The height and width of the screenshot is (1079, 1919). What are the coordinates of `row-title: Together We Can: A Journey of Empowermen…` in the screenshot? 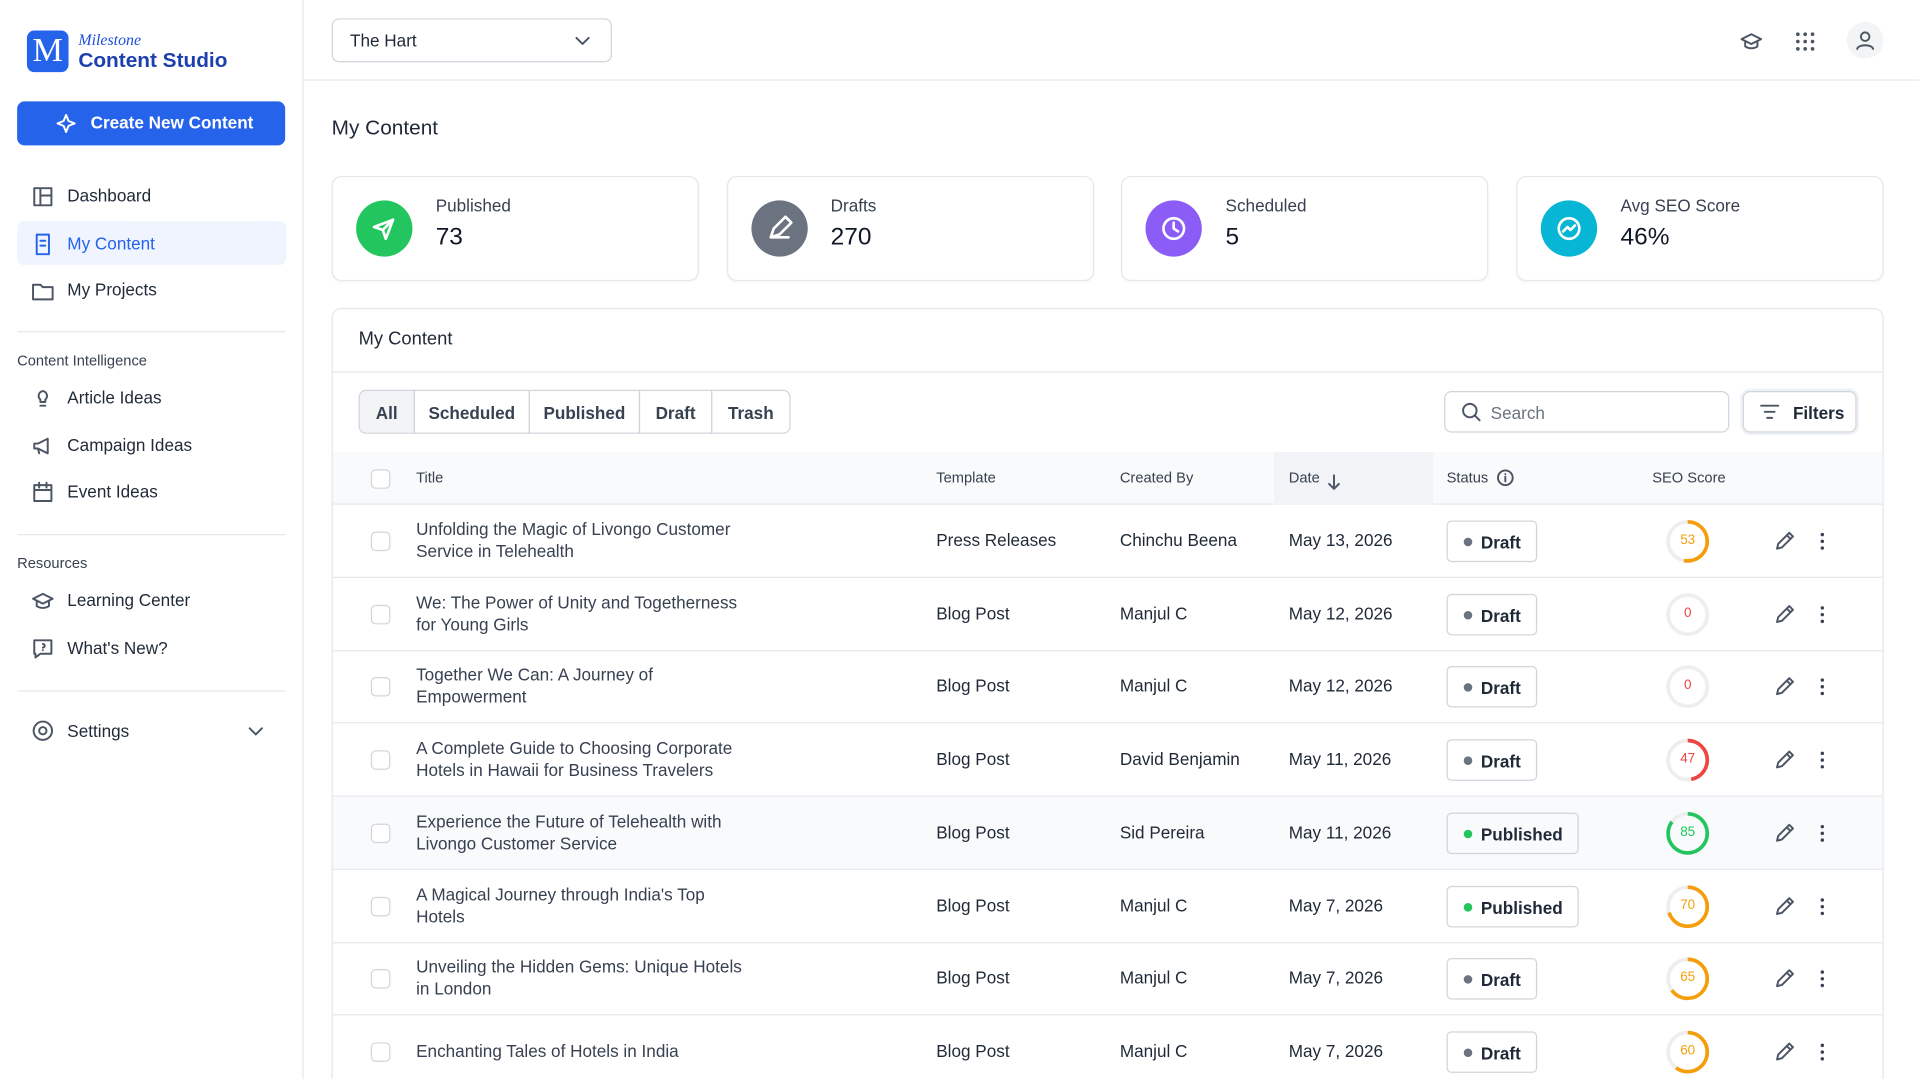 It's located at (534, 686).